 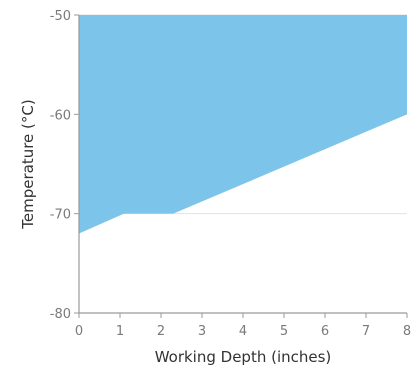 What do you see at coordinates (60, 16) in the screenshot?
I see `y-tick-label--50: -50` at bounding box center [60, 16].